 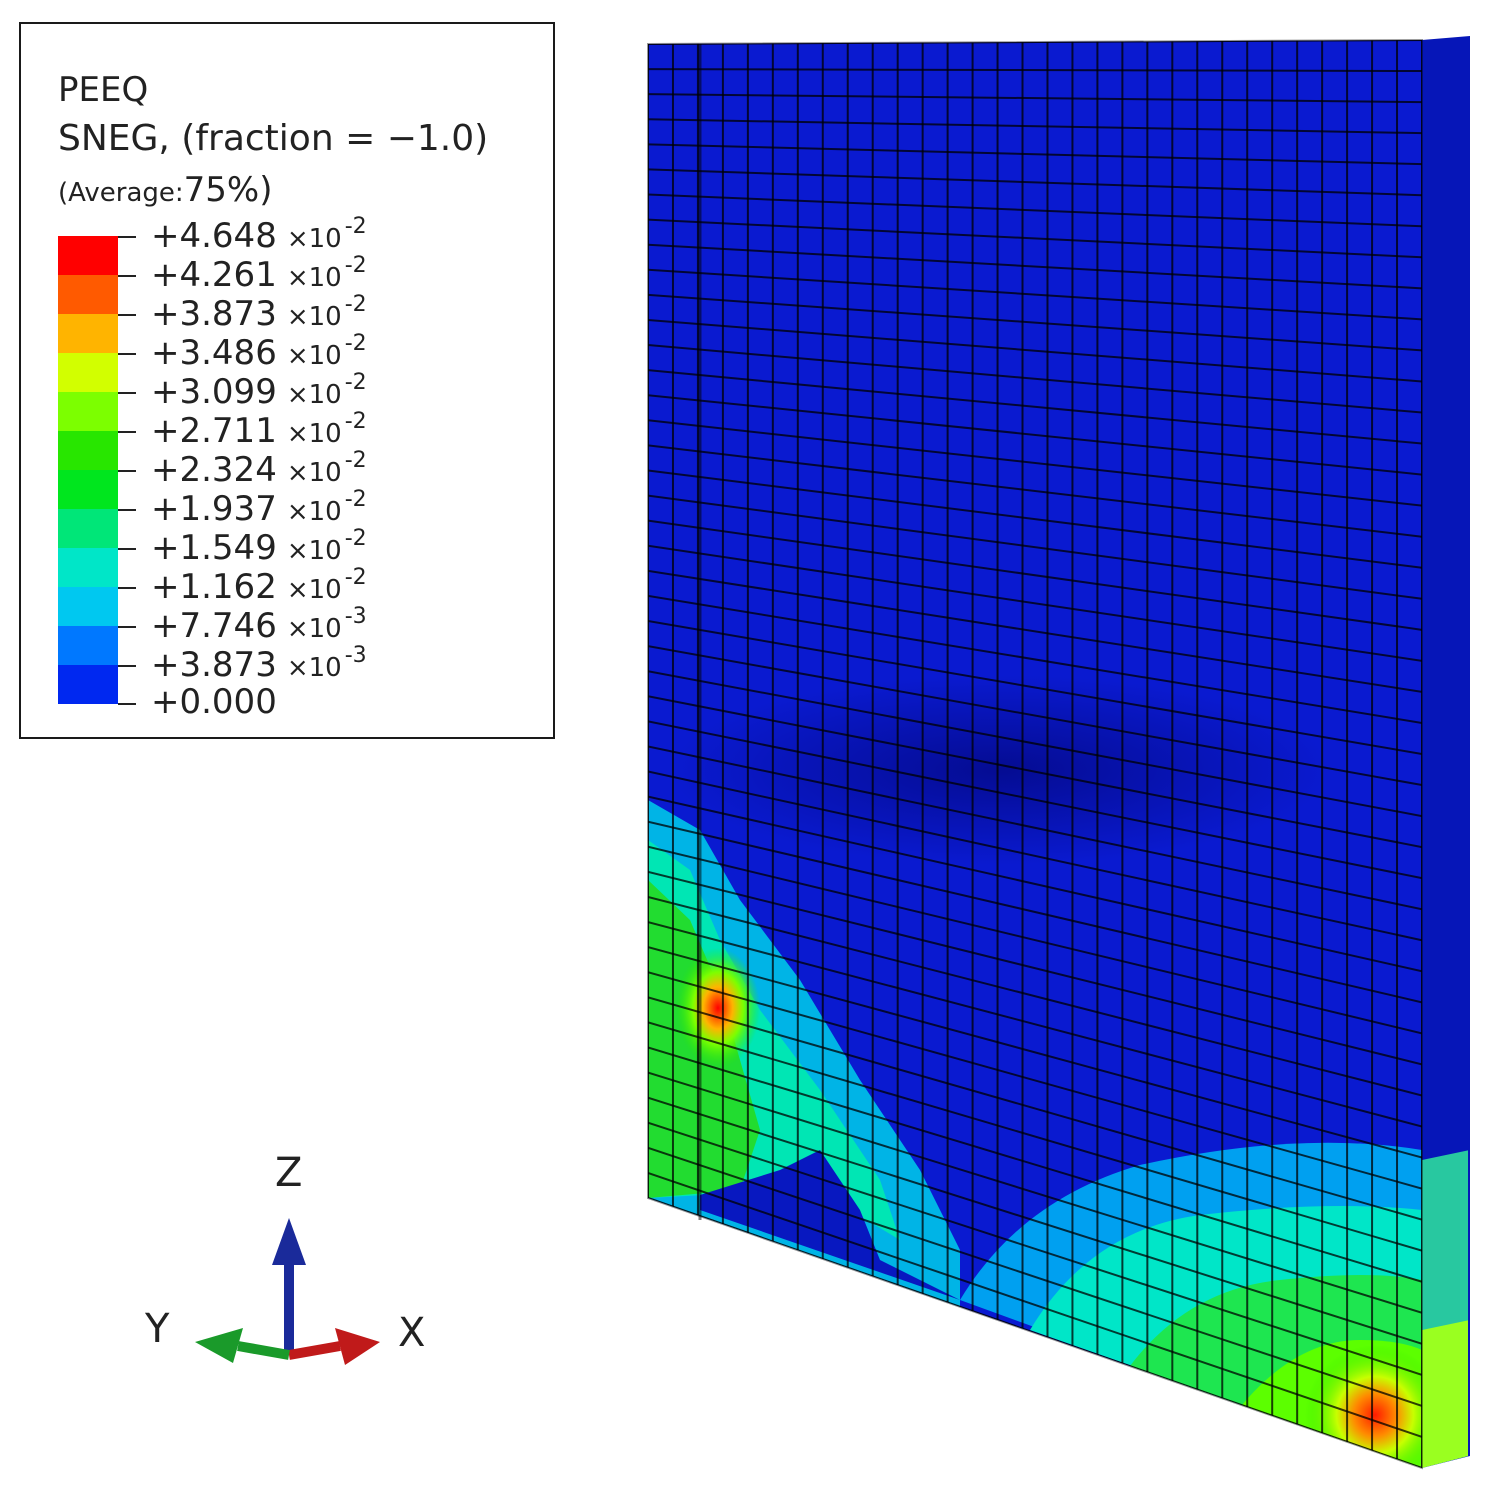 What do you see at coordinates (1446, 752) in the screenshot?
I see `model-side-face` at bounding box center [1446, 752].